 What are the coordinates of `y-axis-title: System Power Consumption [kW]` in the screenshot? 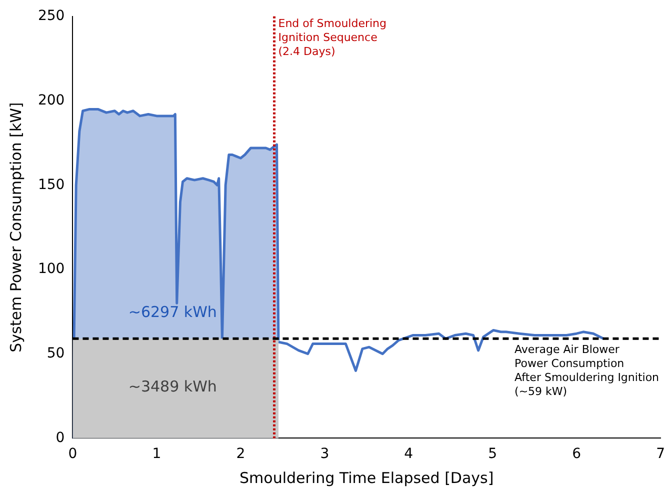 It's located at (15, 227).